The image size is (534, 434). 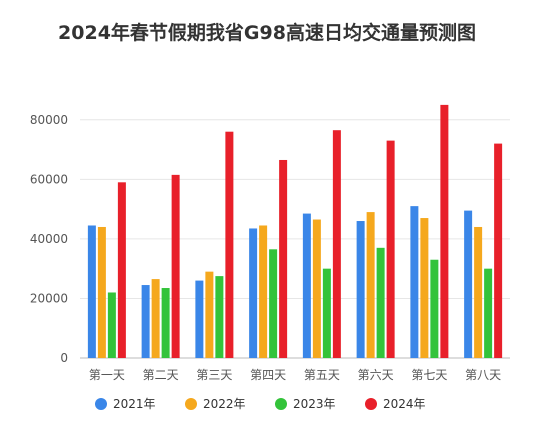 I want to click on y-axis-ticks: 0 20000 40000 60000 80000, so click(x=49, y=239).